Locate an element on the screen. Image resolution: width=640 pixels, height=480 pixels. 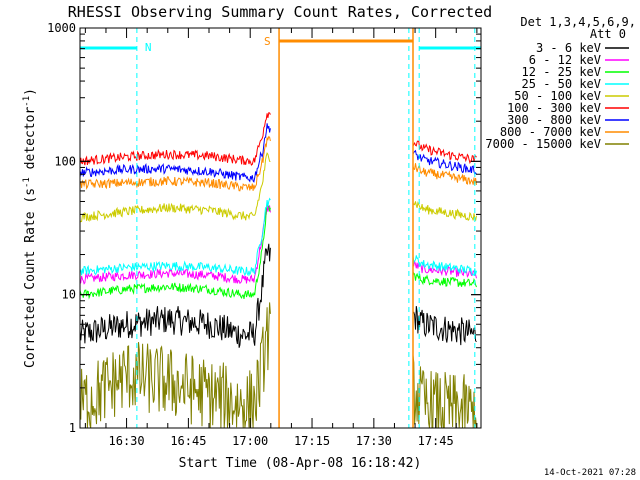
night-label: N is located at coordinates (148, 47).